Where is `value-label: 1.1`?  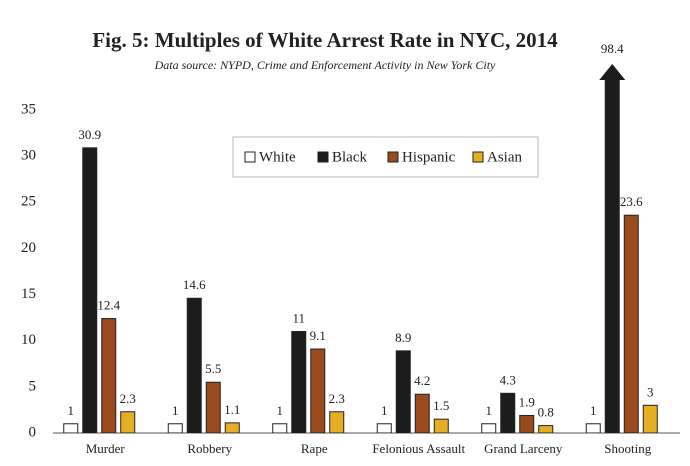
value-label: 1.1 is located at coordinates (232, 409).